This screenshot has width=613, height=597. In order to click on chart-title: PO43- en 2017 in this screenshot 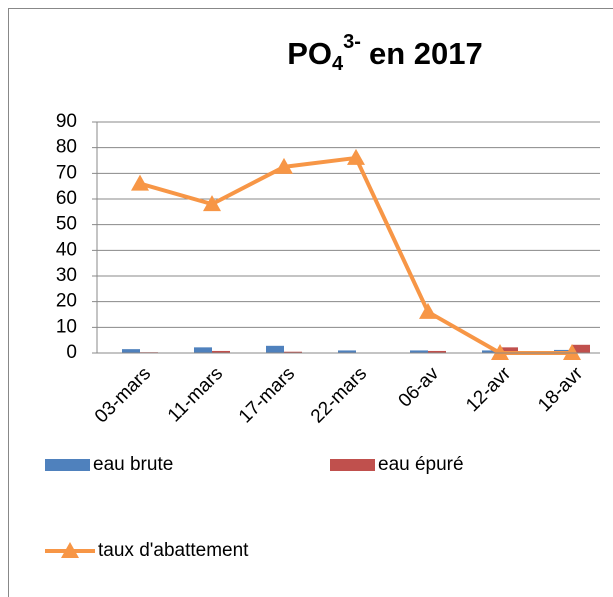, I will do `click(384, 53)`.